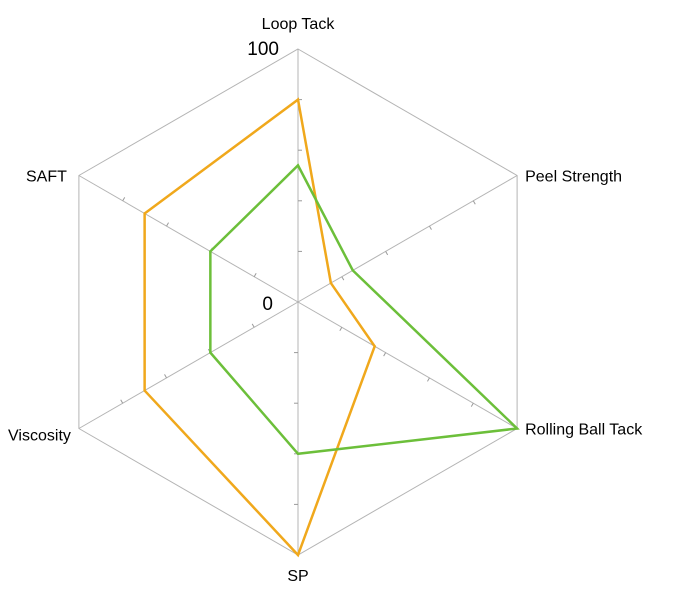 This screenshot has width=697, height=606. I want to click on axis-label-4: Viscosity, so click(39, 436).